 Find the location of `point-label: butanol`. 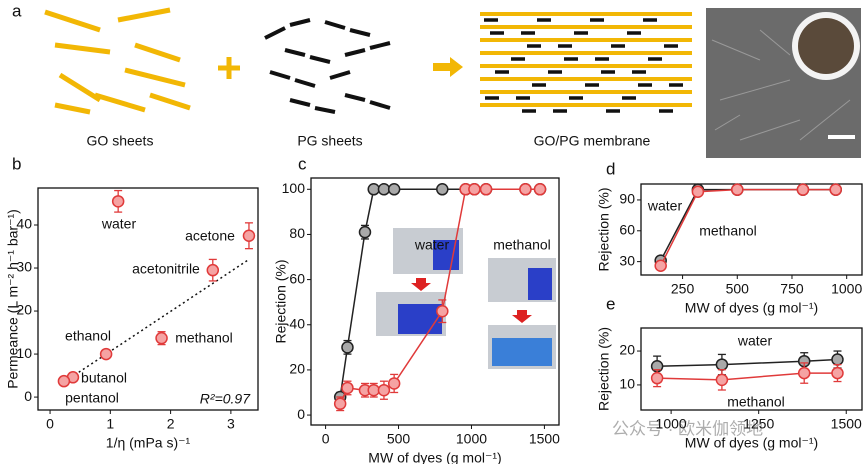

point-label: butanol is located at coordinates (104, 378).